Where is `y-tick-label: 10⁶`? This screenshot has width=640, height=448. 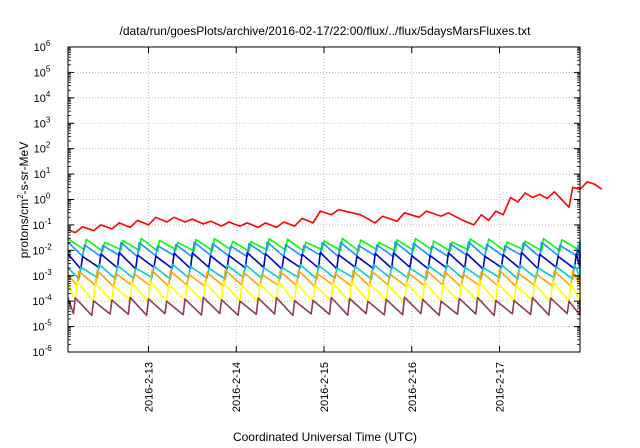
y-tick-label: 10⁶ is located at coordinates (42, 46).